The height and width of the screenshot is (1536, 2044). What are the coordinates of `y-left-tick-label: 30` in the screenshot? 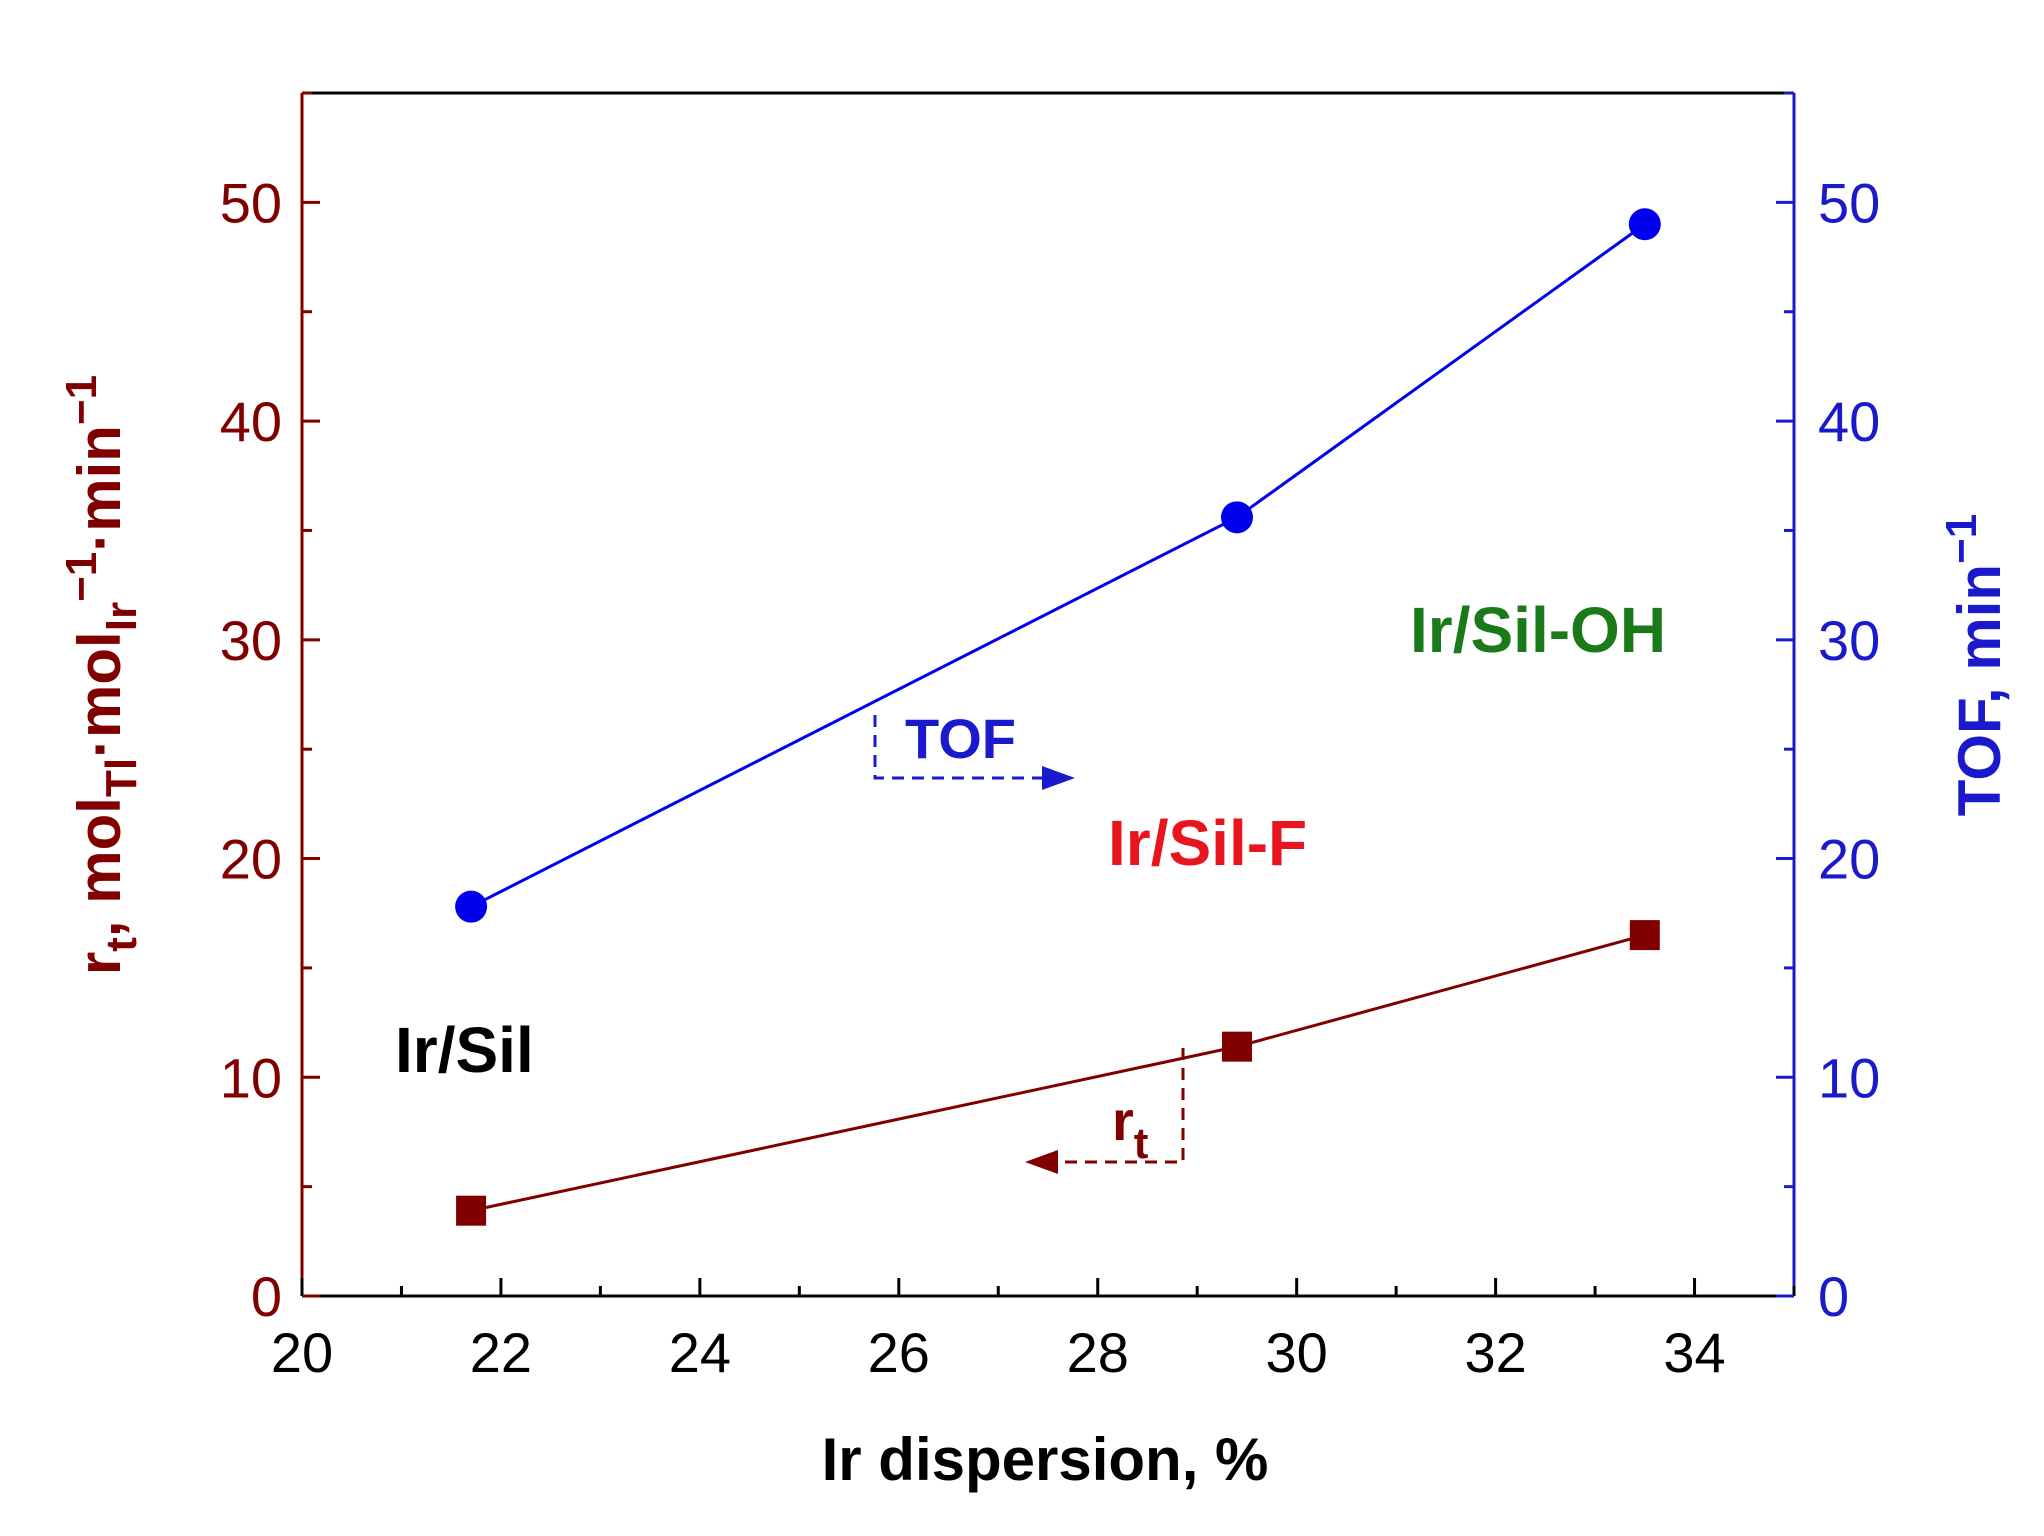 It's located at (251, 640).